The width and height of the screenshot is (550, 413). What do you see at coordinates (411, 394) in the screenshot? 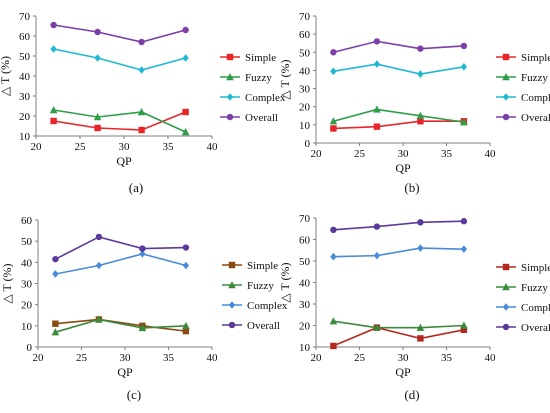
I see `panel-caption: (d)` at bounding box center [411, 394].